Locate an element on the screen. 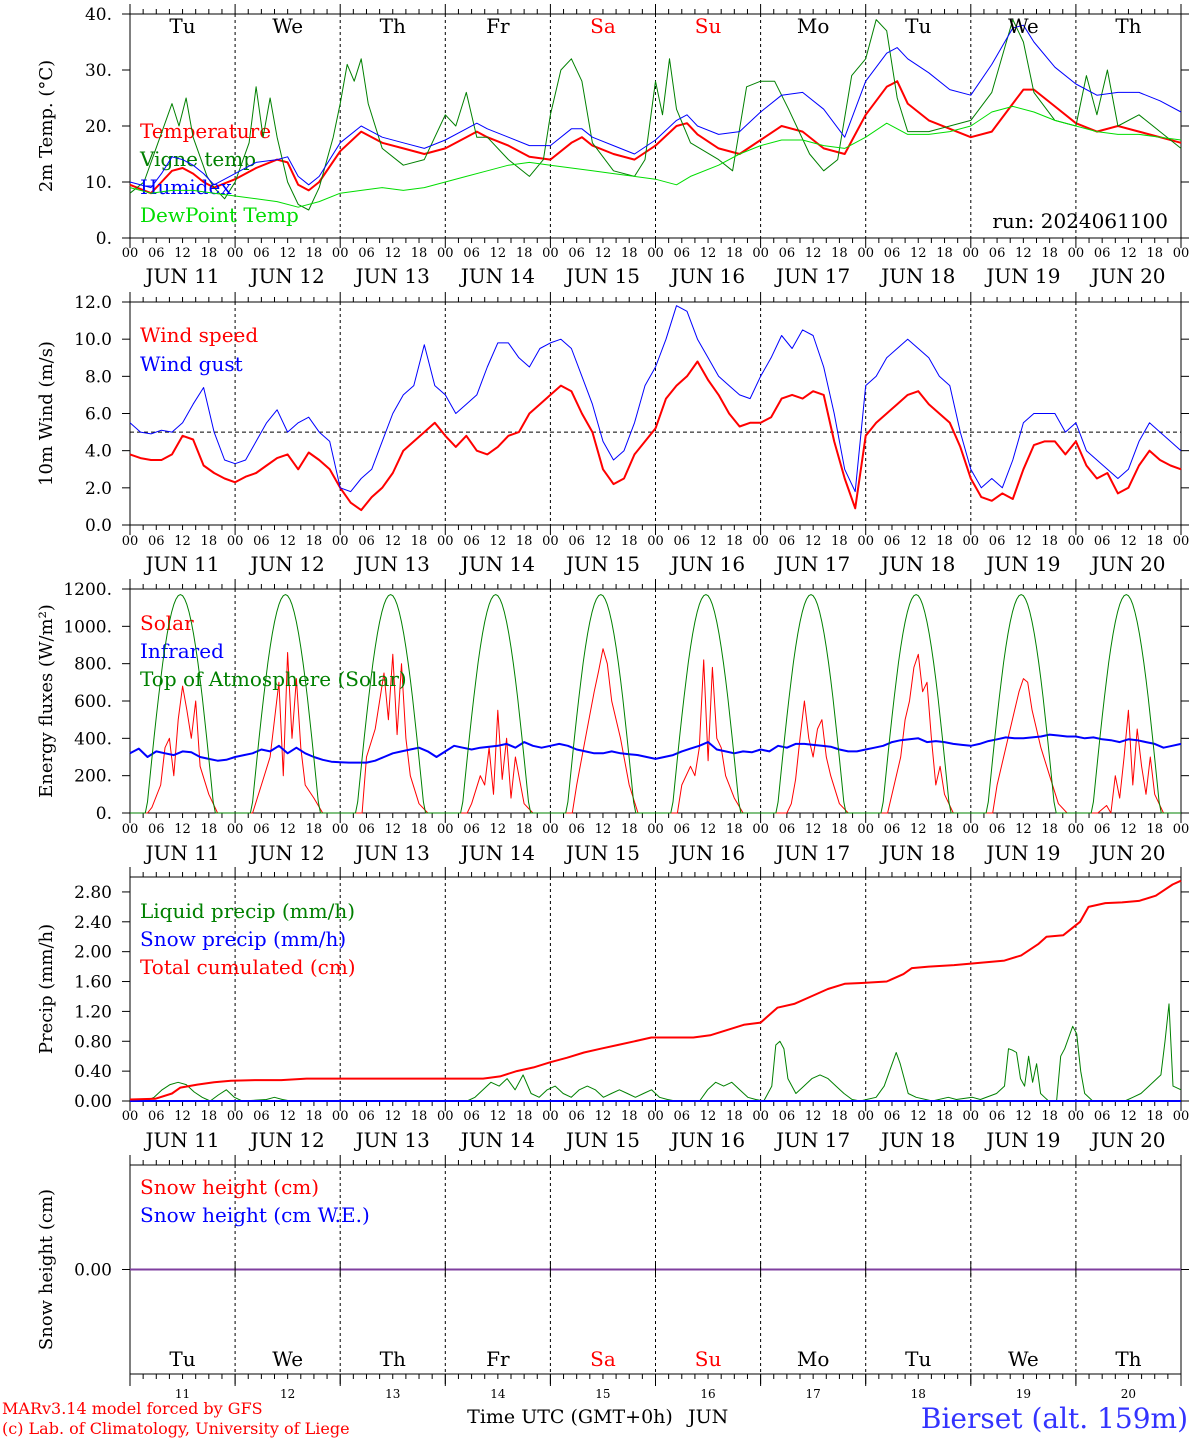  y-tick-label: 400. is located at coordinates (93, 739).